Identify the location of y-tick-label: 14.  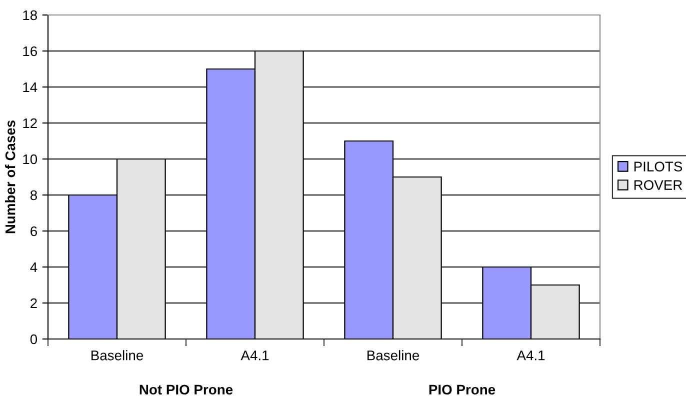
(30, 87).